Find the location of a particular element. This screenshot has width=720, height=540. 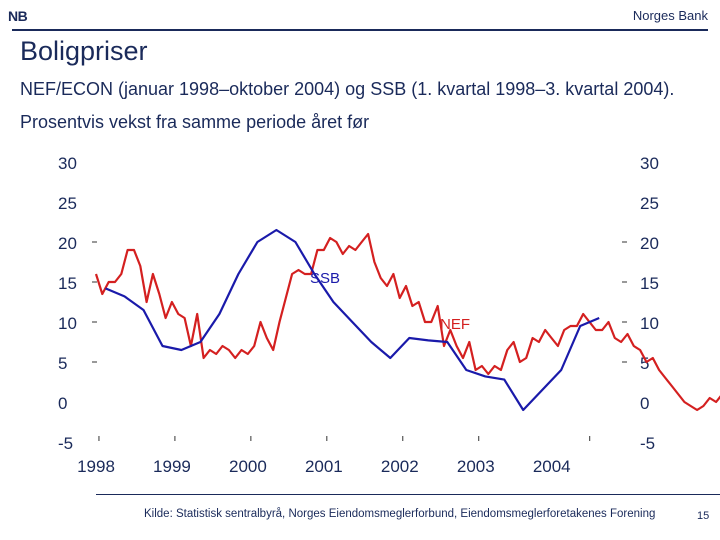

y-tick-label-left: 25 is located at coordinates (67, 203).